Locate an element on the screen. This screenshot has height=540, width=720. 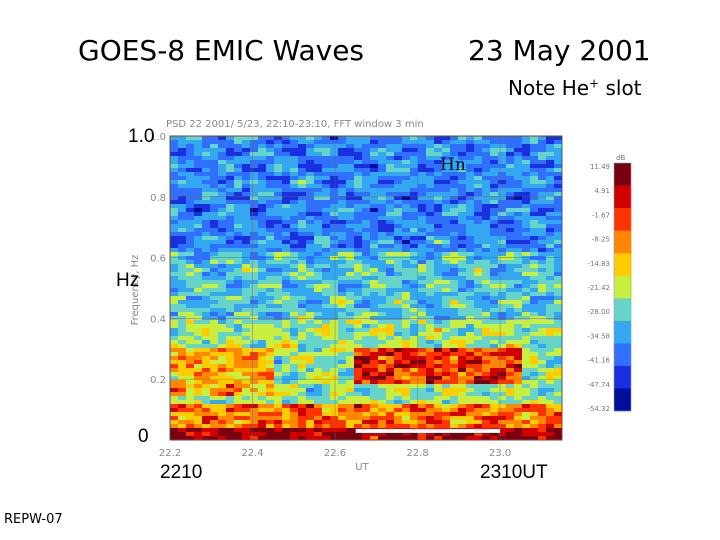
colorbar-label: -34.58 is located at coordinates (598, 336).